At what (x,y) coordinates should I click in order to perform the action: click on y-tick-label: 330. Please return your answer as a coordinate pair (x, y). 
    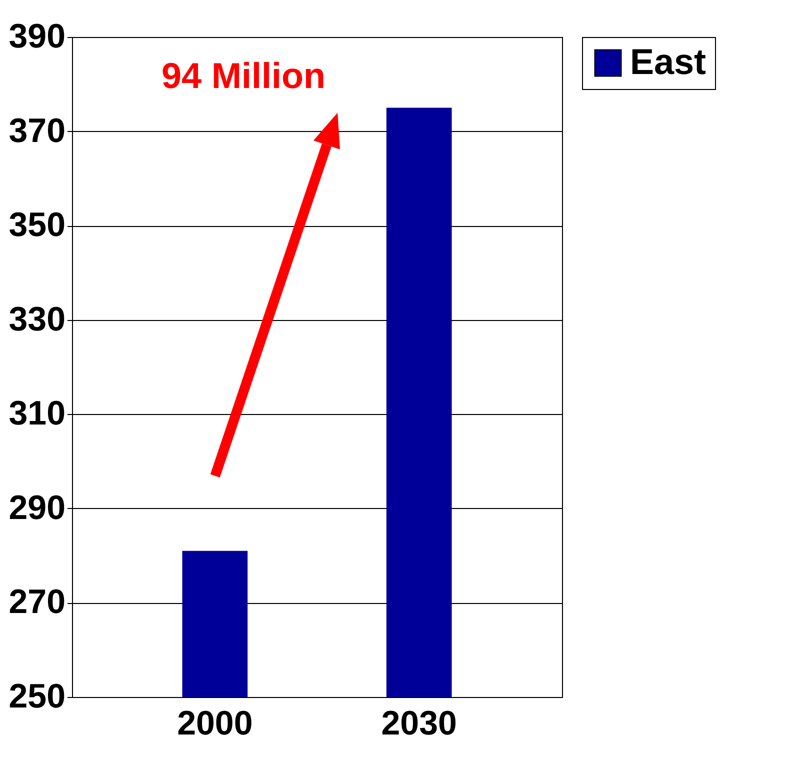
    Looking at the image, I should click on (37, 319).